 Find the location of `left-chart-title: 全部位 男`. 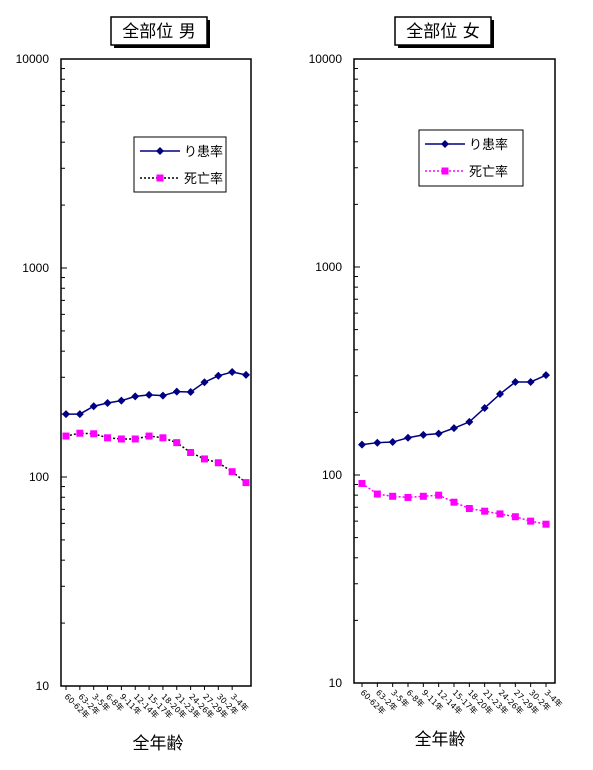

left-chart-title: 全部位 男 is located at coordinates (158, 32).